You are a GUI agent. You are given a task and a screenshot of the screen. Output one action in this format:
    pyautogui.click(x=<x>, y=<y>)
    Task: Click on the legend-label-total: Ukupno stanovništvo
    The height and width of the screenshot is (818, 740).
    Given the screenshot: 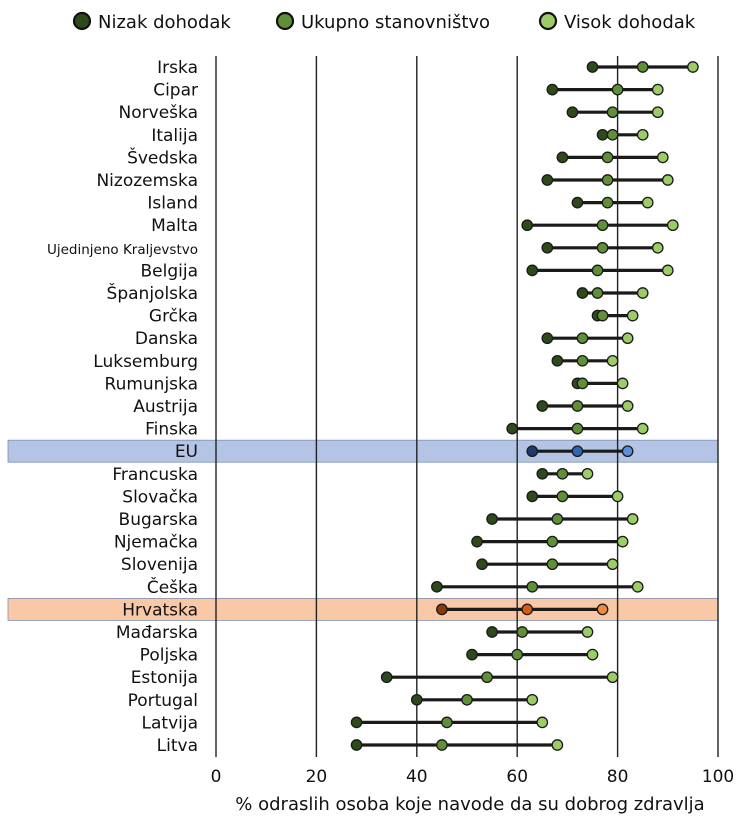 What is the action you would take?
    pyautogui.click(x=395, y=22)
    